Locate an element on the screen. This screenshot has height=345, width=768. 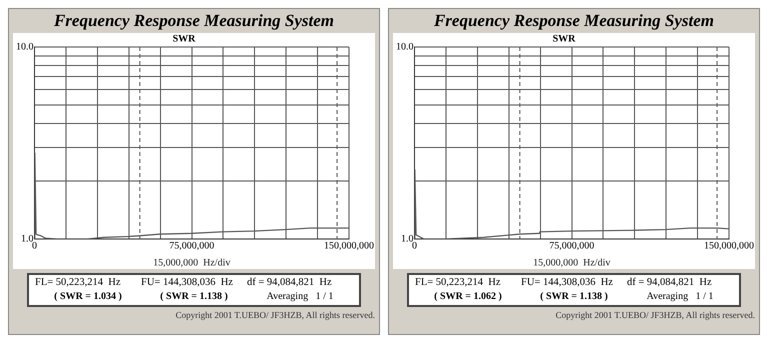
text: ( SWR = 1.034 ) is located at coordinates (88, 297).